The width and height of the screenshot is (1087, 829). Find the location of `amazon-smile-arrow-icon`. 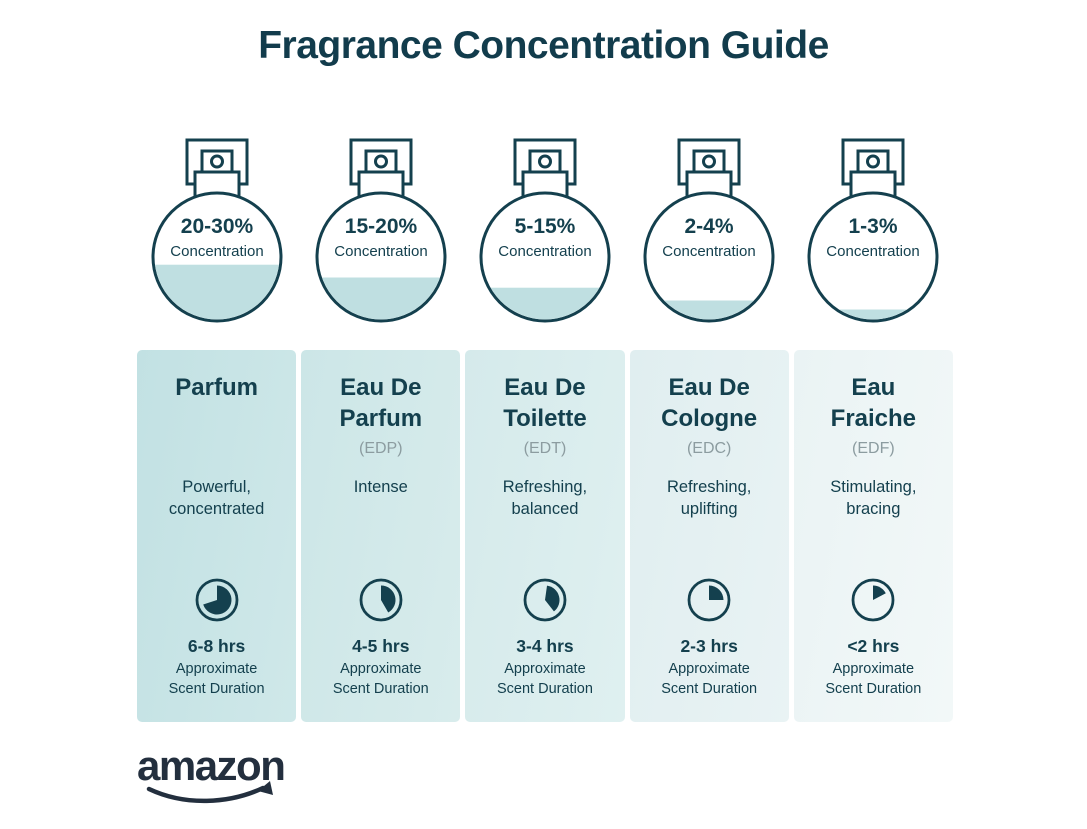

amazon-smile-arrow-icon is located at coordinates (206, 794).